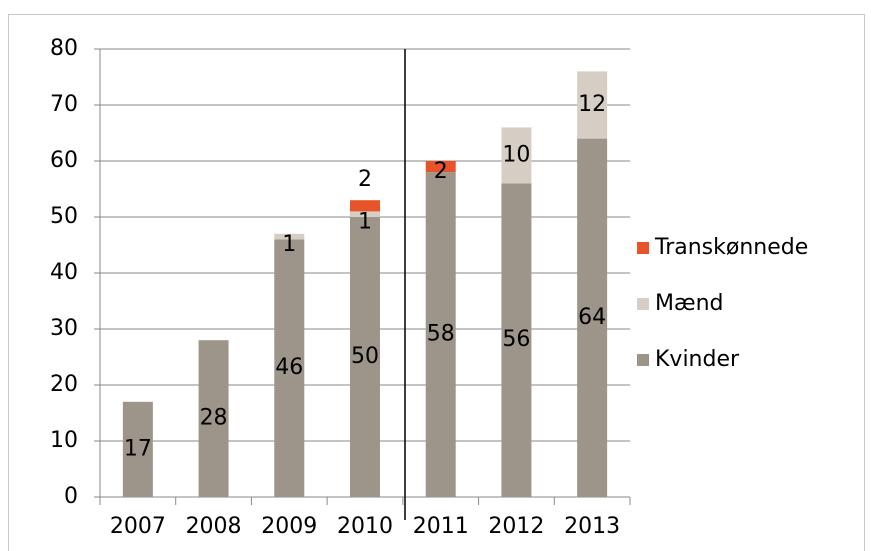 This screenshot has width=871, height=551. I want to click on legend-label: Mænd, so click(689, 303).